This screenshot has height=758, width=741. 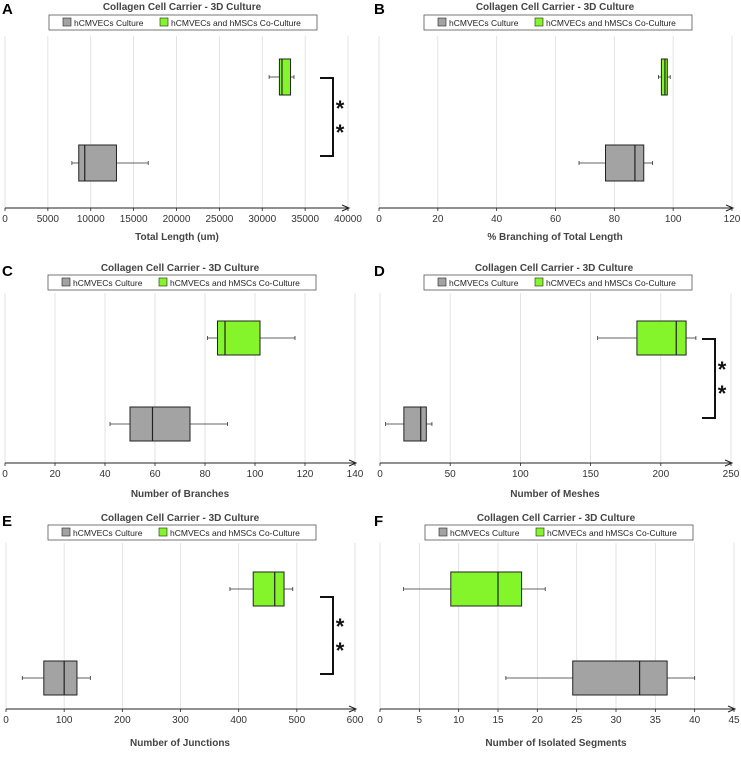 What do you see at coordinates (498, 720) in the screenshot?
I see `tick-label: 15` at bounding box center [498, 720].